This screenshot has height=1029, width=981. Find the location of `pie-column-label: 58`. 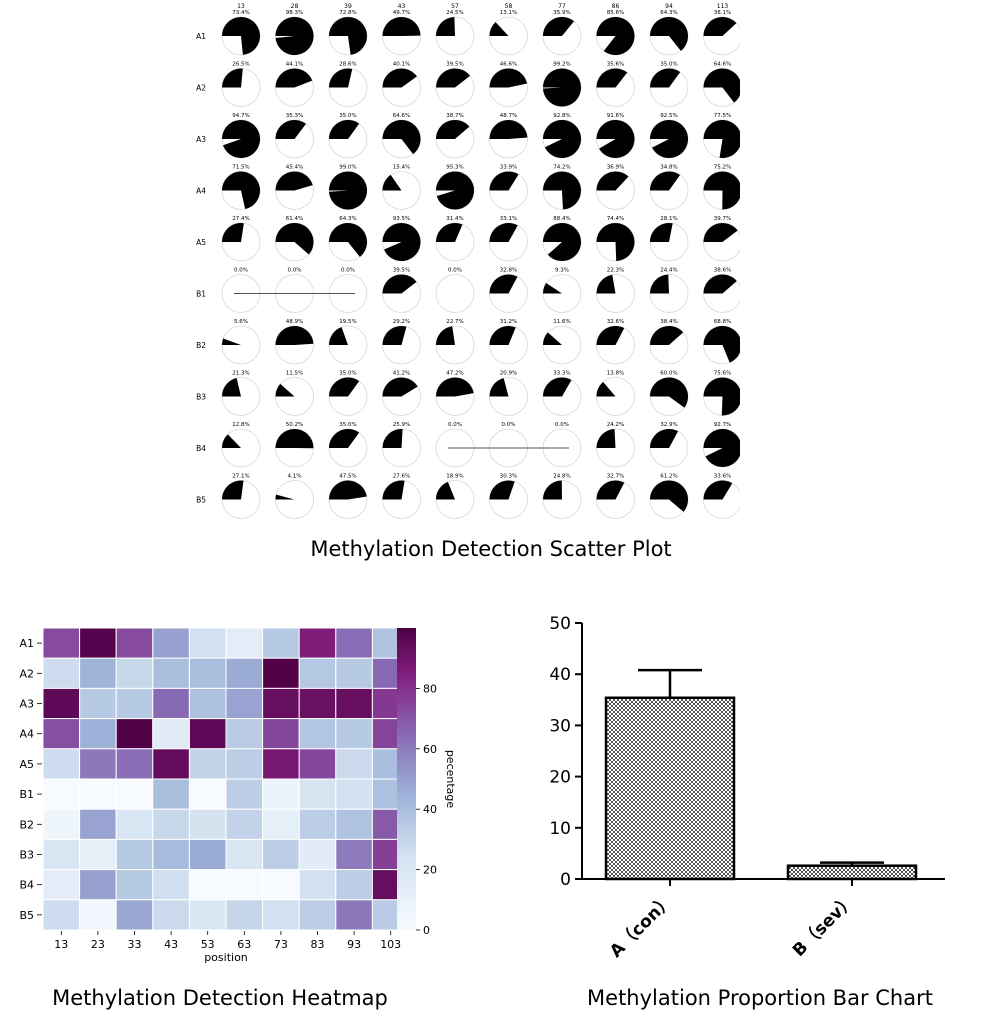

pie-column-label: 58 is located at coordinates (509, 6).